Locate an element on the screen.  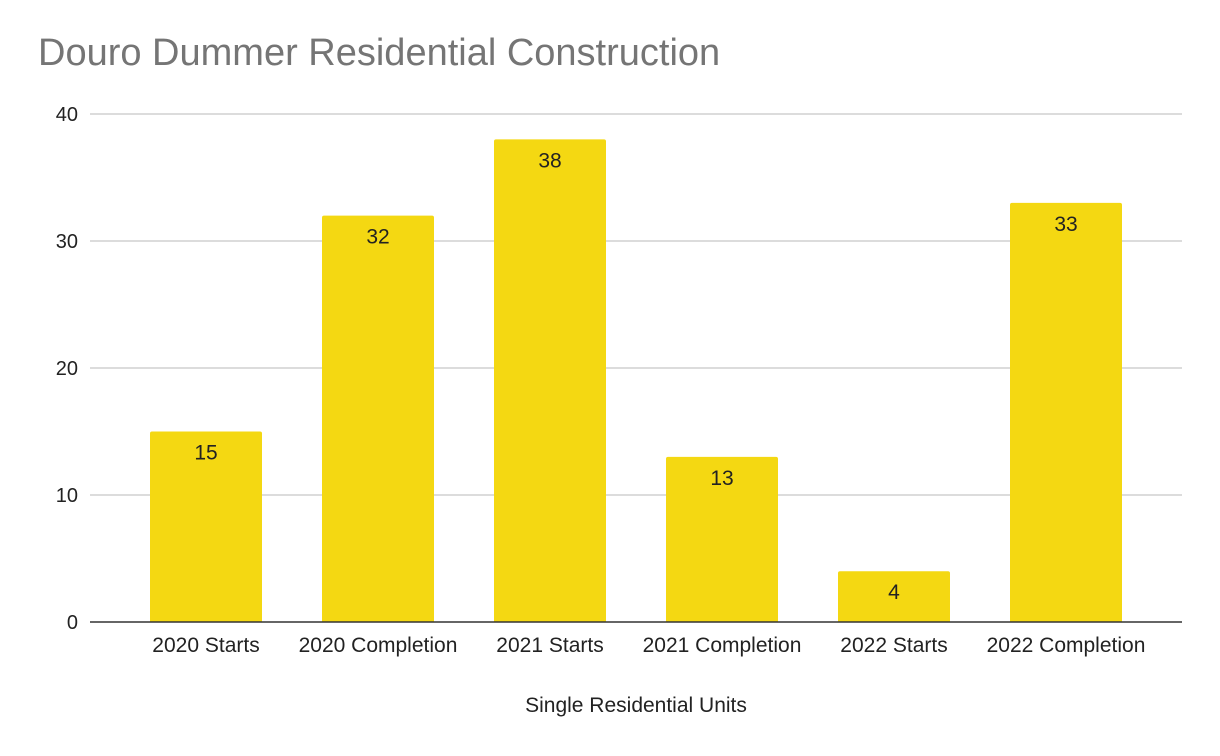
y-tick-label: 20 is located at coordinates (67, 369).